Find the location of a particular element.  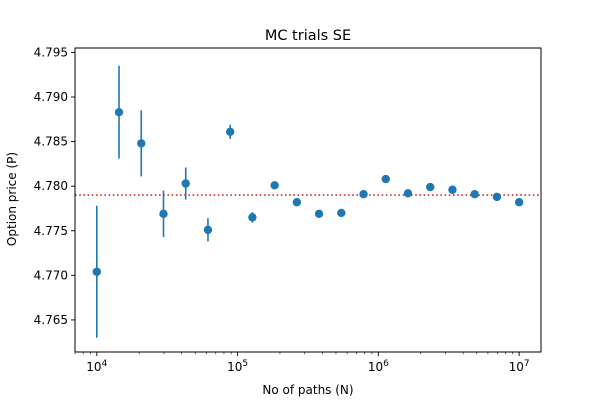

y-tick-label: 4.785 is located at coordinates (51, 142).